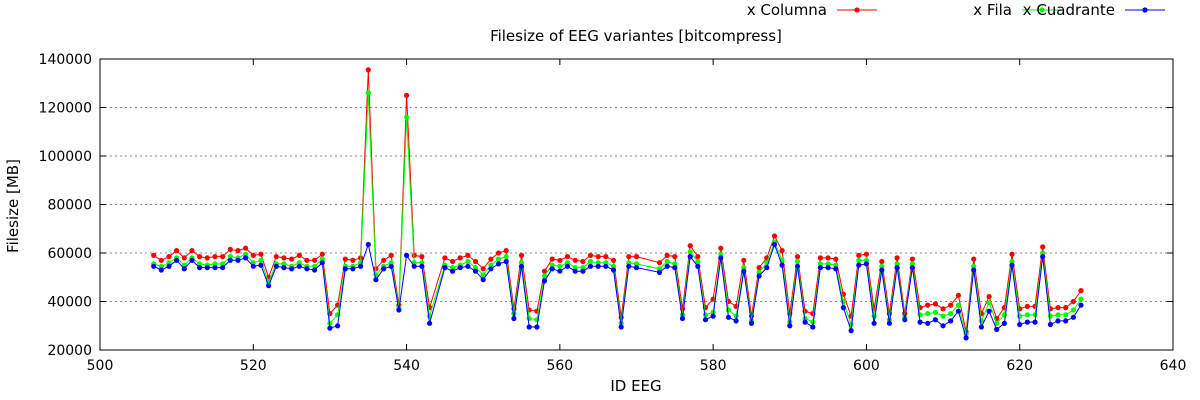 Image resolution: width=1200 pixels, height=400 pixels. What do you see at coordinates (69, 206) in the screenshot?
I see `y-tick-label: 80000` at bounding box center [69, 206].